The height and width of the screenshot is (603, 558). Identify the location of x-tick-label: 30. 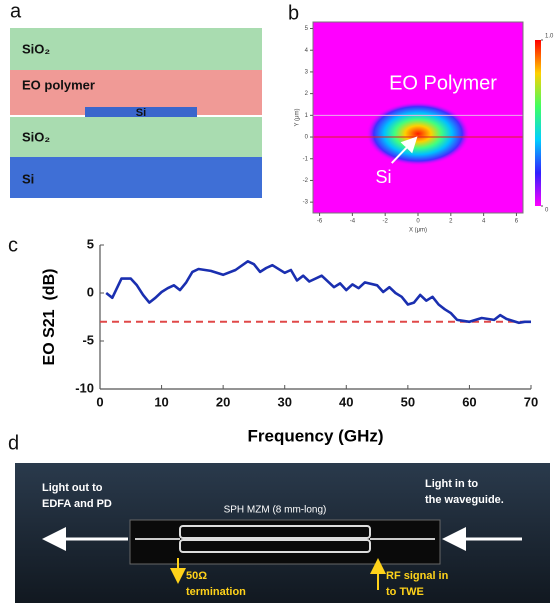
(284, 401).